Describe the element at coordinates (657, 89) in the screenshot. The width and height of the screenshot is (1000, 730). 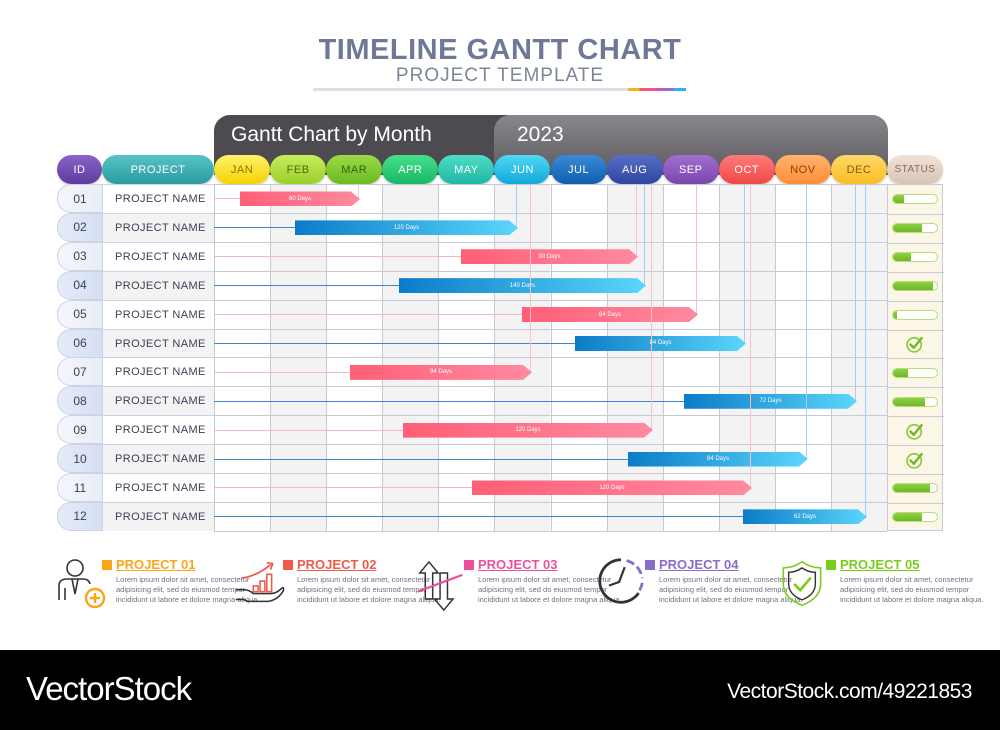
I see `title-divider-accent` at that location.